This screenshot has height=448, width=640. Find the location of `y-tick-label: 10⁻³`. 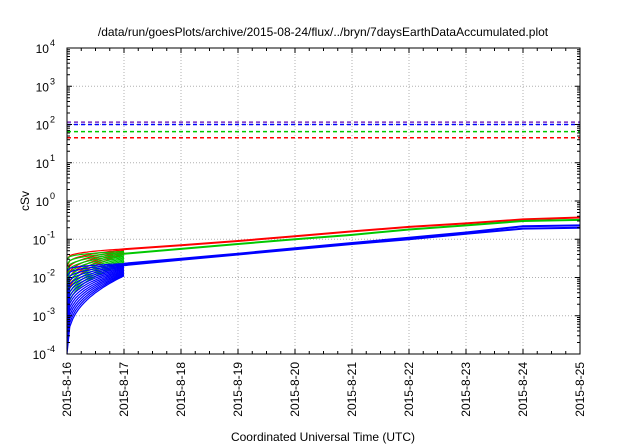

y-tick-label: 10⁻³ is located at coordinates (44, 315).